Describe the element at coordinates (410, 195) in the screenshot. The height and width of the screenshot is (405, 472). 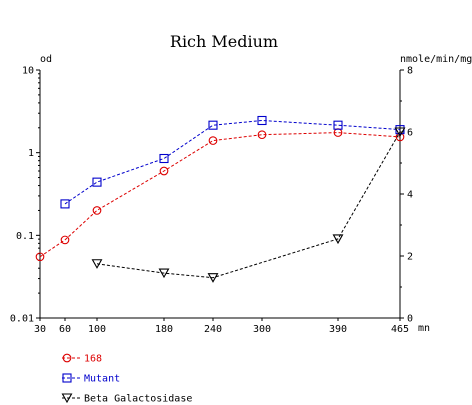
I see `right-tick-label: 4` at that location.